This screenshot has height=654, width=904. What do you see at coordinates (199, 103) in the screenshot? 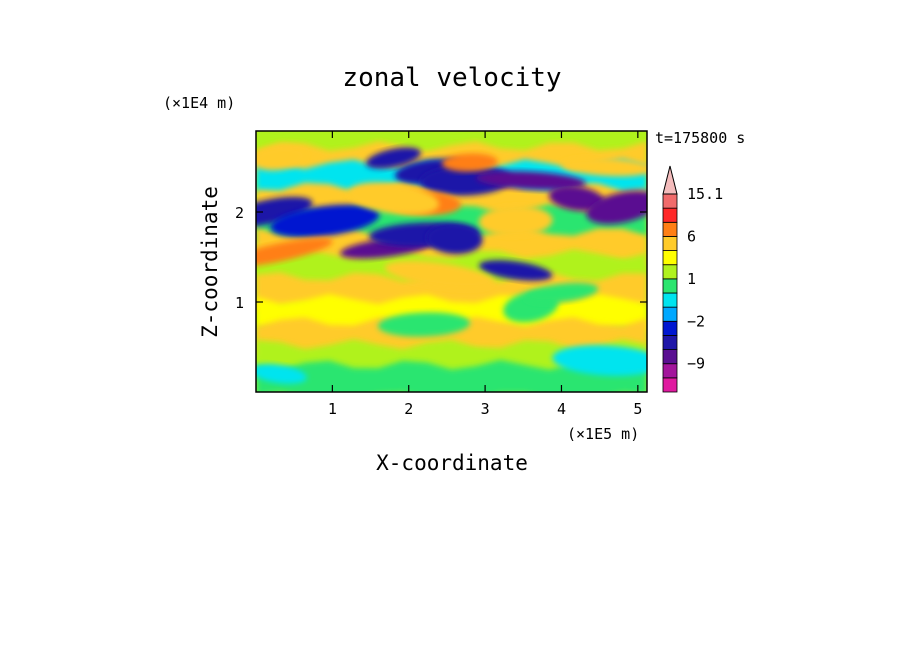
I see `y-unit-label: (×1E4 m)` at bounding box center [199, 103].